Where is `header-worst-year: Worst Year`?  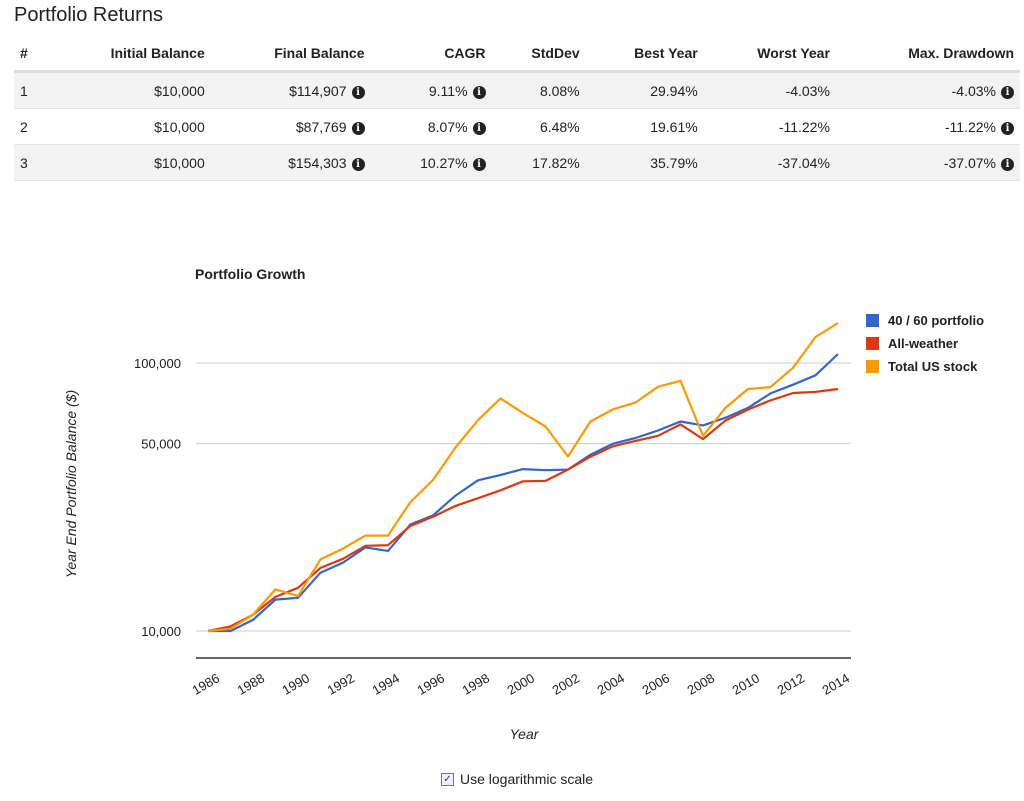
header-worst-year: Worst Year is located at coordinates (769, 54).